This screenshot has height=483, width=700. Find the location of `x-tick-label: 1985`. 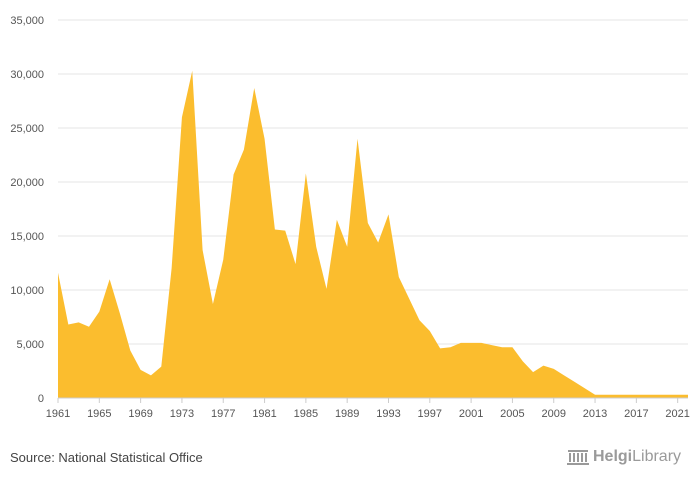

x-tick-label: 1985 is located at coordinates (306, 414).